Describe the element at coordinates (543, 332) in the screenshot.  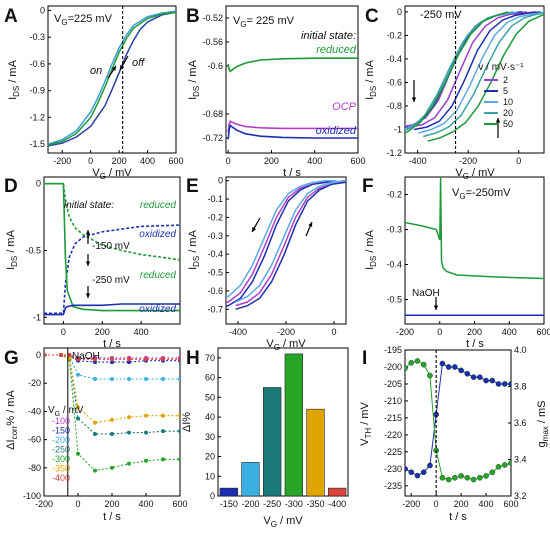
I see `panel-f-xtick-label: 600` at that location.